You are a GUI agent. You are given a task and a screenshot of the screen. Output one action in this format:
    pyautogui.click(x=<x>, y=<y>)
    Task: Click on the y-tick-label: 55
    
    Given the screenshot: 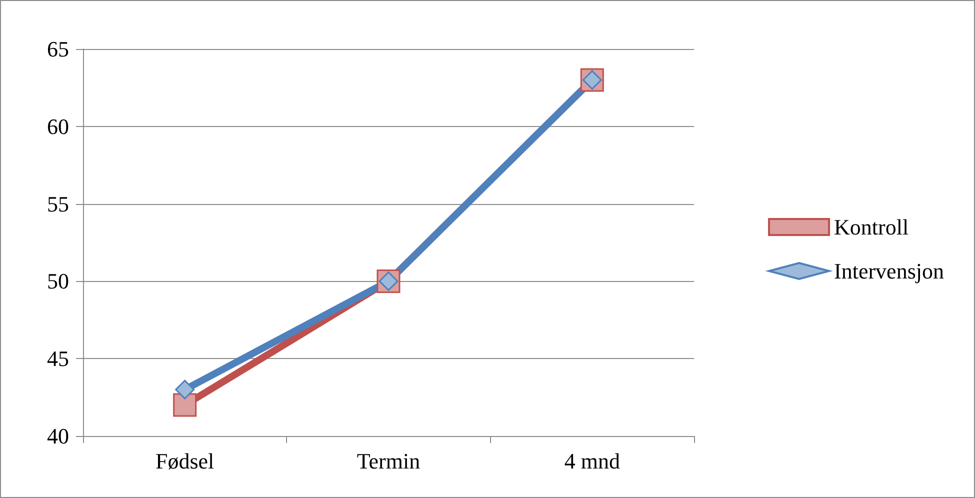 What is the action you would take?
    pyautogui.click(x=58, y=203)
    